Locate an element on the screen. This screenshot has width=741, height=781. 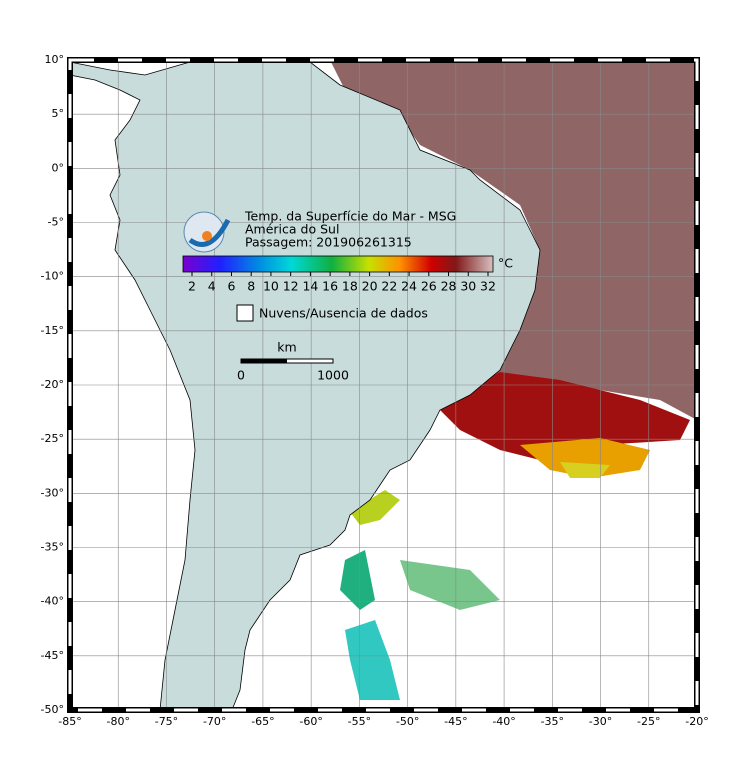
y-tick-label: -40° is located at coordinates (52, 601).